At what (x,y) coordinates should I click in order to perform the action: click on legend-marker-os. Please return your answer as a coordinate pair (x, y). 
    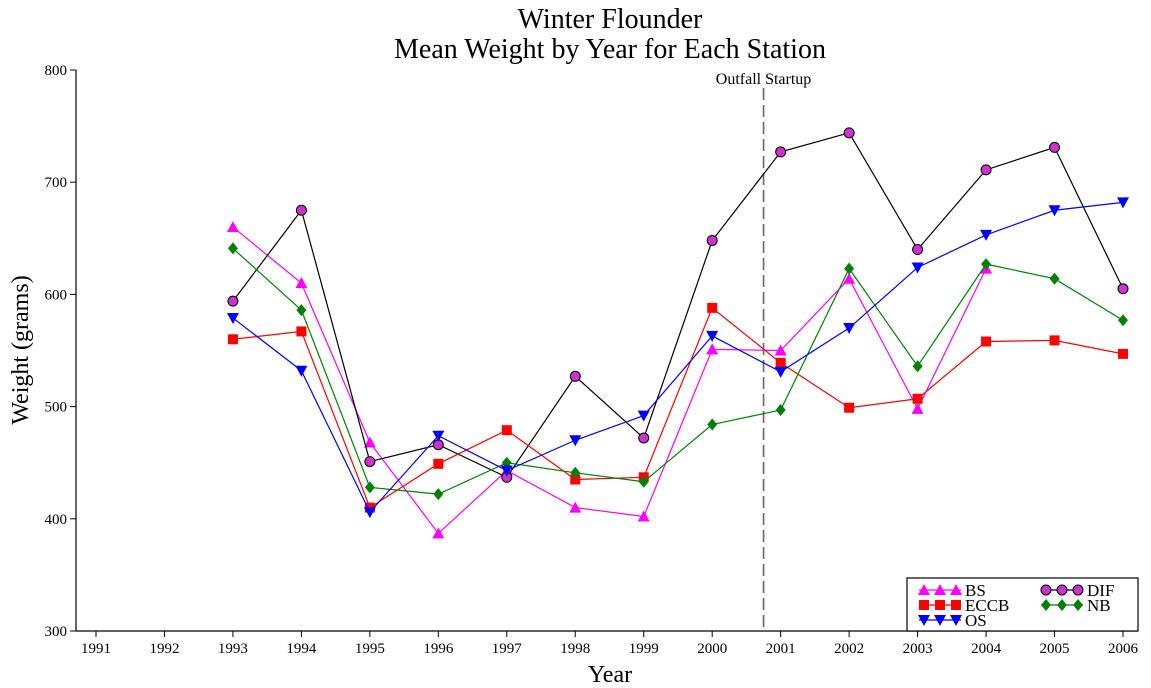
    Looking at the image, I should click on (956, 620).